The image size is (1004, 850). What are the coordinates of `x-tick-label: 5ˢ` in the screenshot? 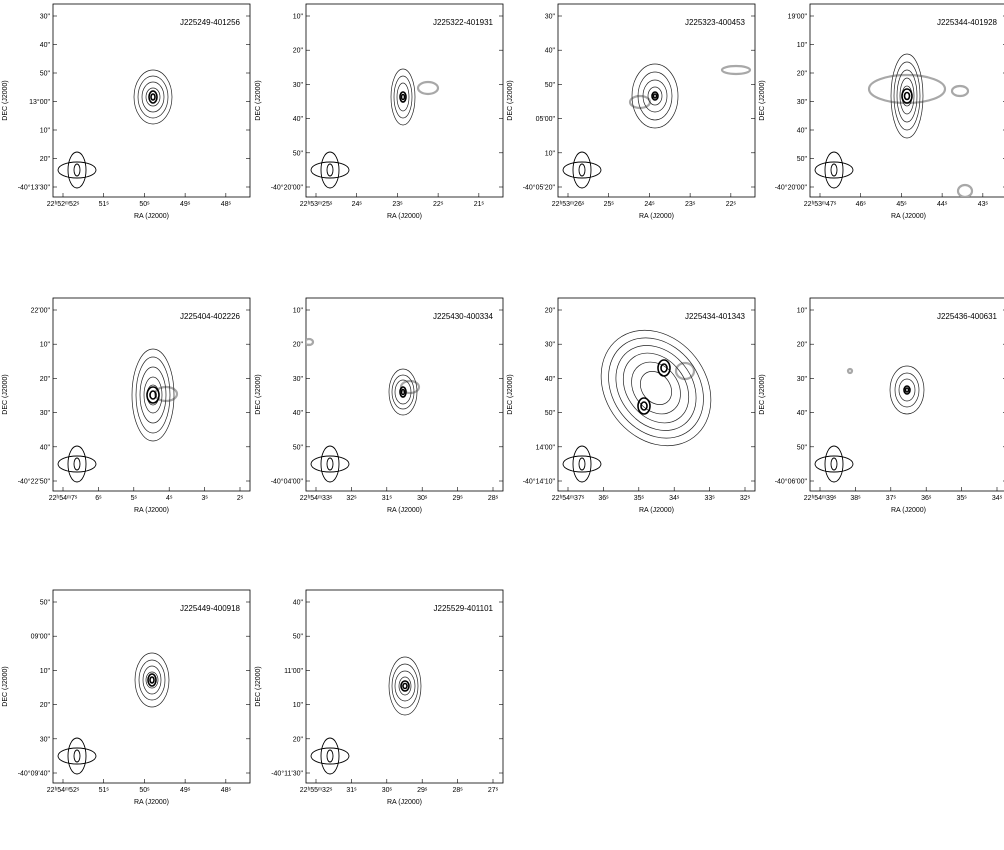 It's located at (134, 498).